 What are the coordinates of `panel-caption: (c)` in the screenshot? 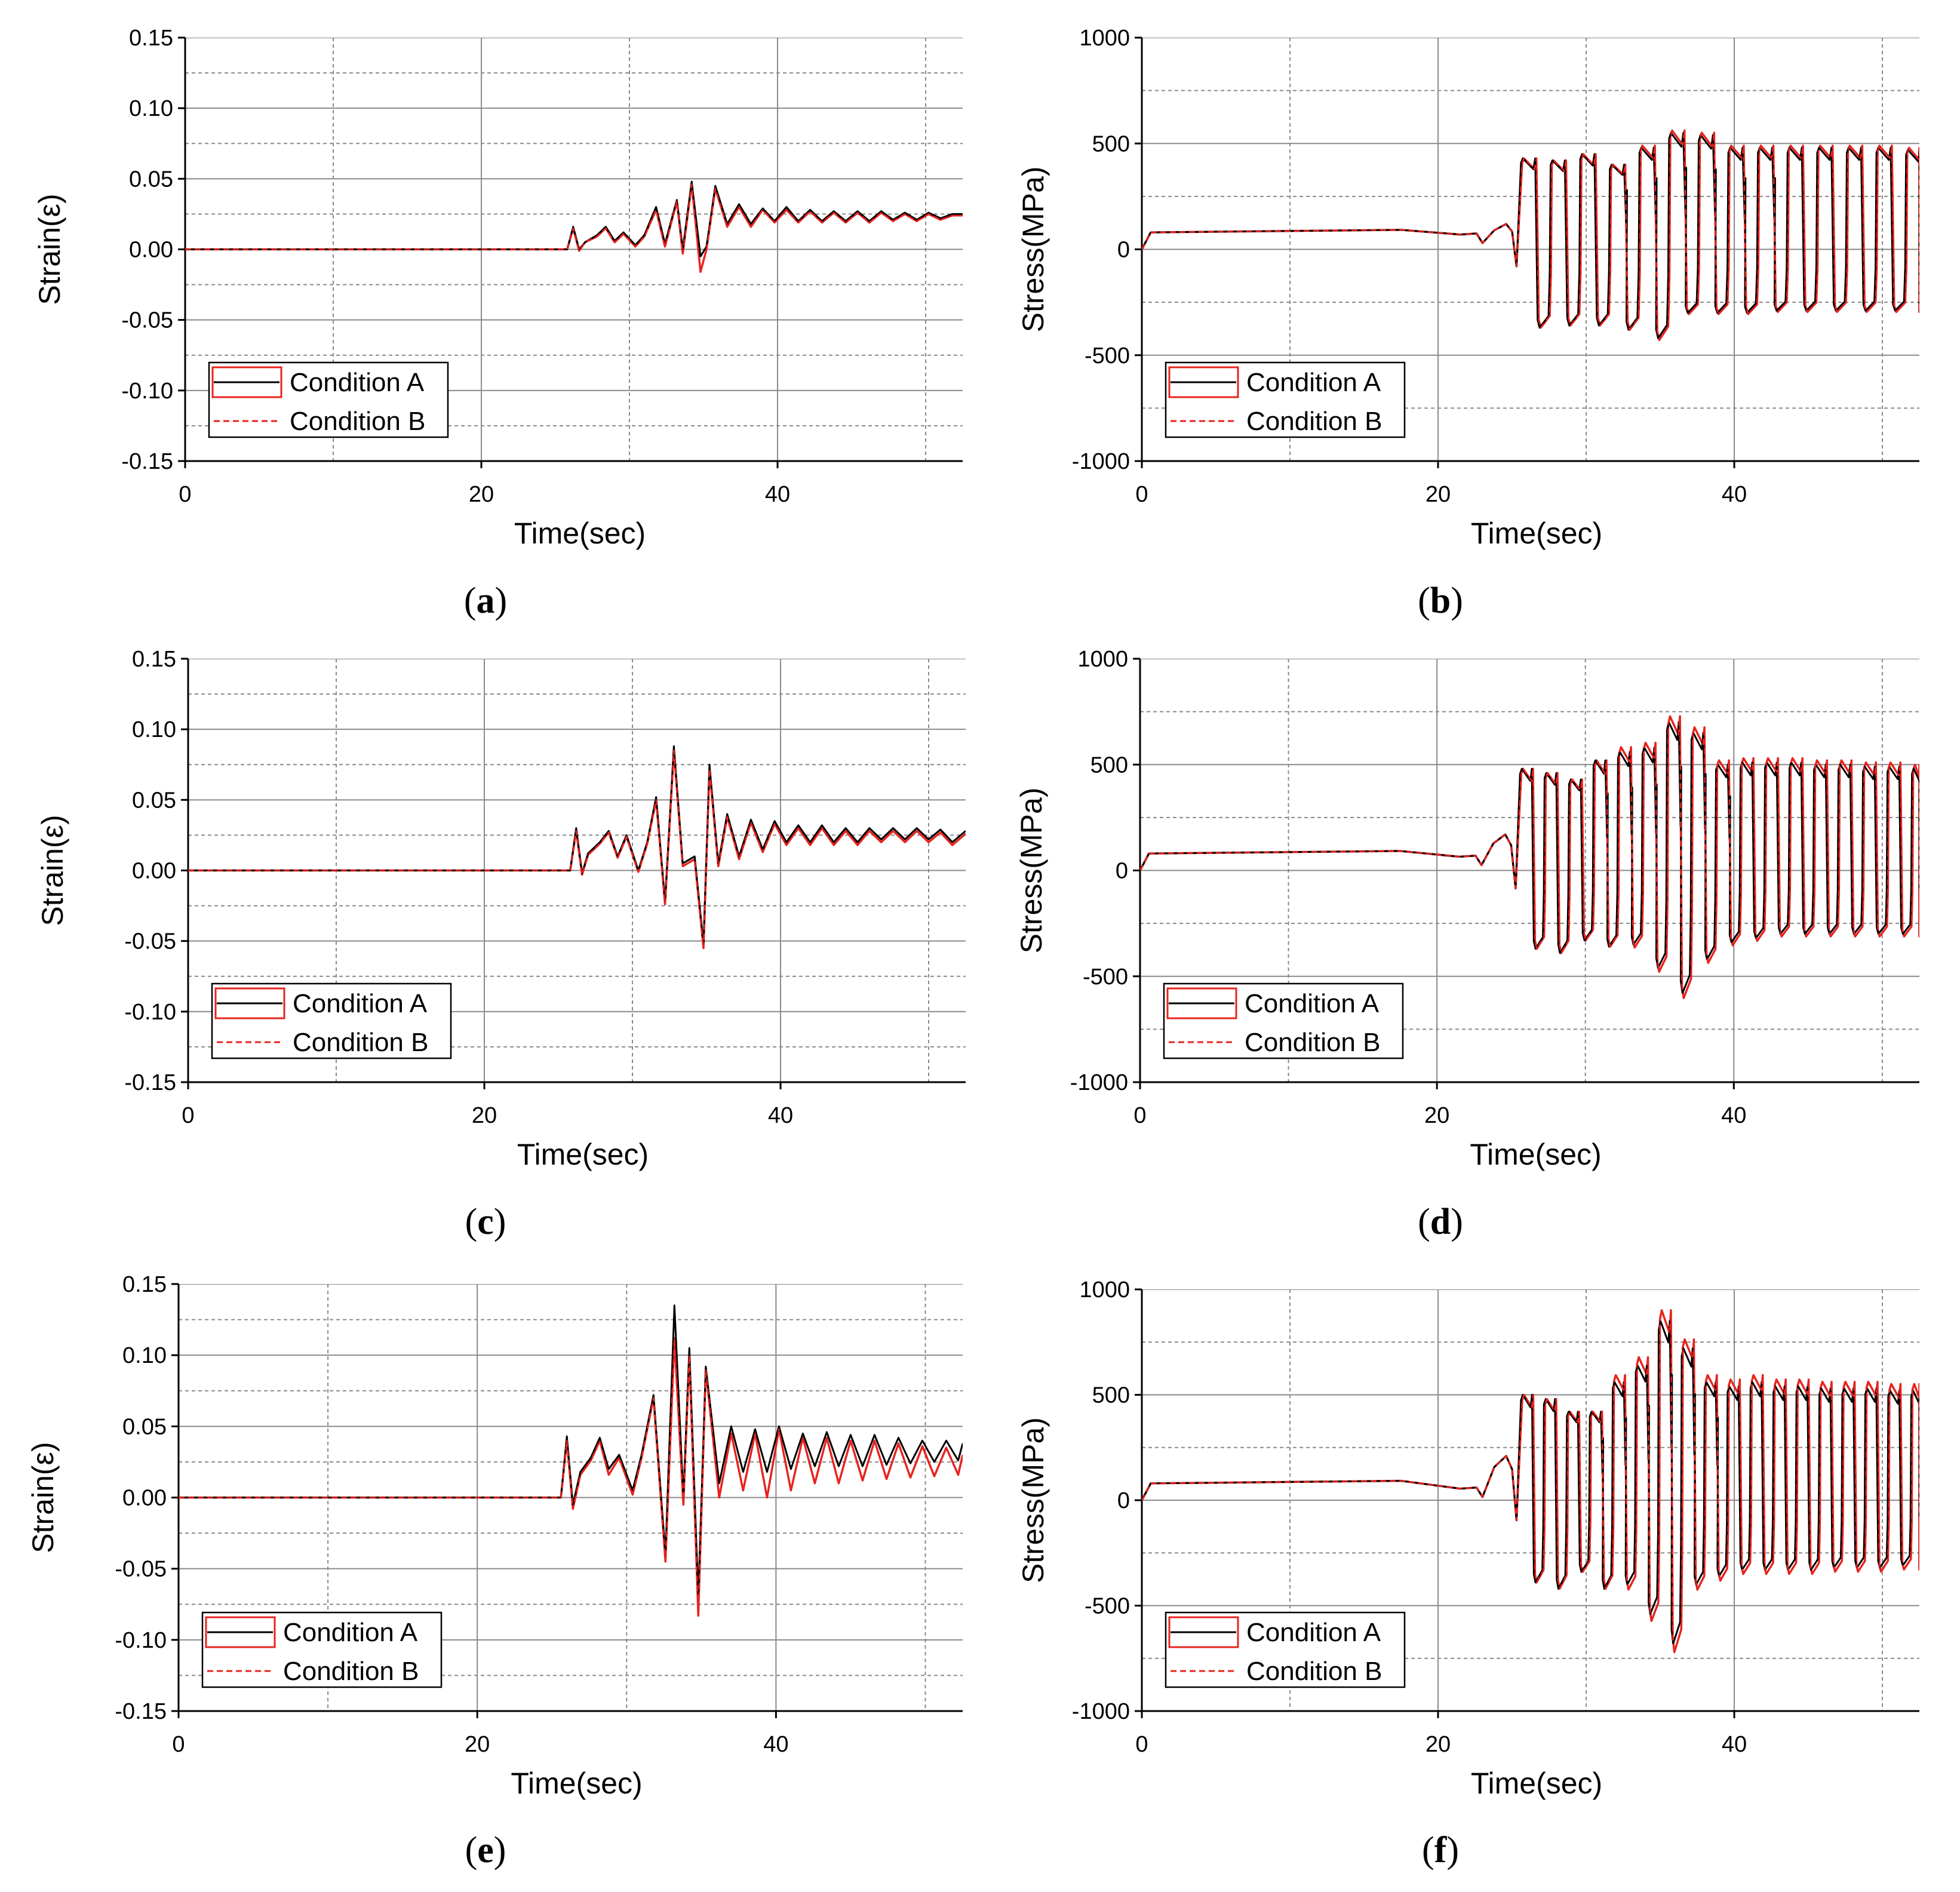 It's located at (485, 1222).